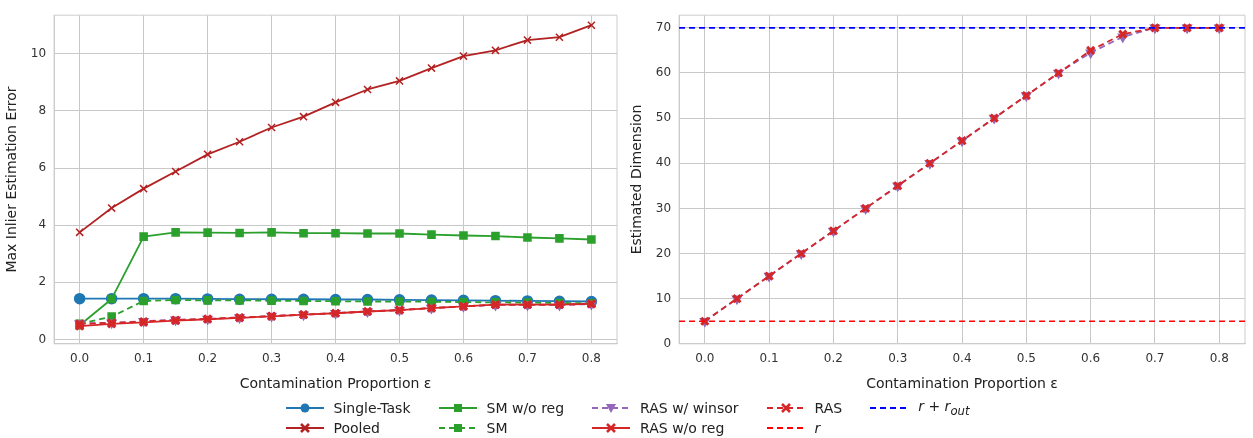 Image resolution: width=1253 pixels, height=438 pixels. I want to click on legend-label: SM, so click(497, 428).